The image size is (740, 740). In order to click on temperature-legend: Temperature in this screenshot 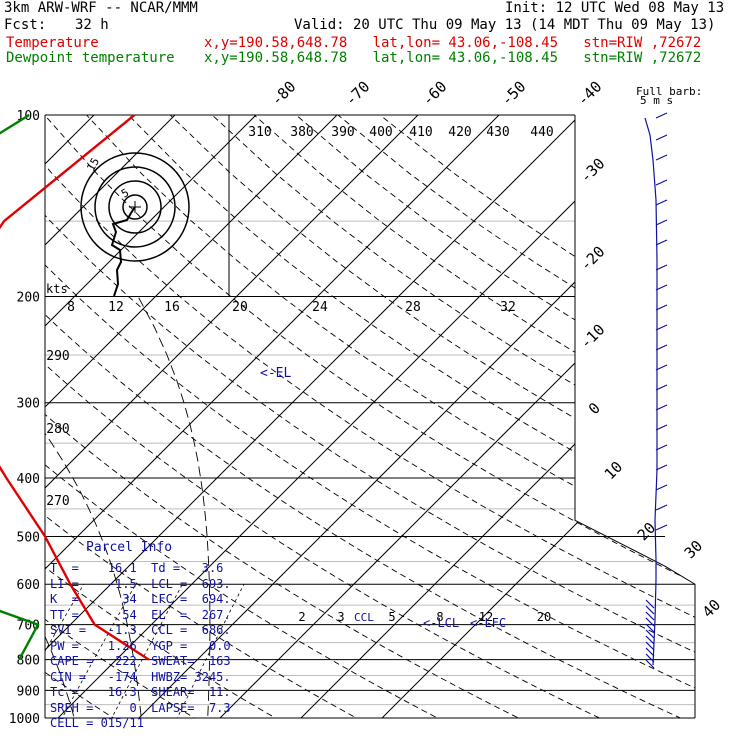, I will do `click(52, 43)`.